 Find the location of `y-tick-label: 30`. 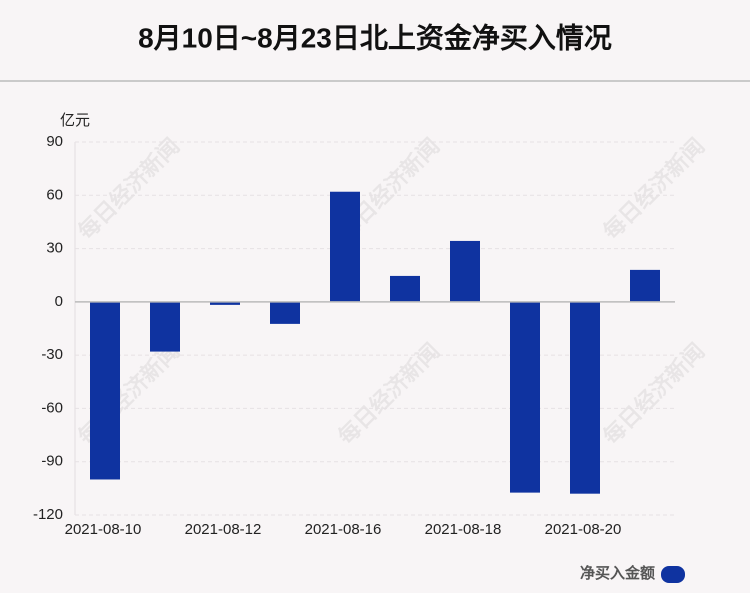

y-tick-label: 30 is located at coordinates (54, 248).